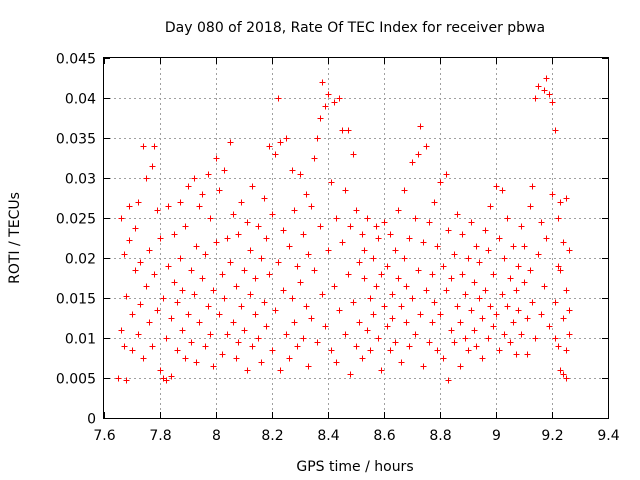  What do you see at coordinates (80, 180) in the screenshot?
I see `y-tick-label: 0.03` at bounding box center [80, 180].